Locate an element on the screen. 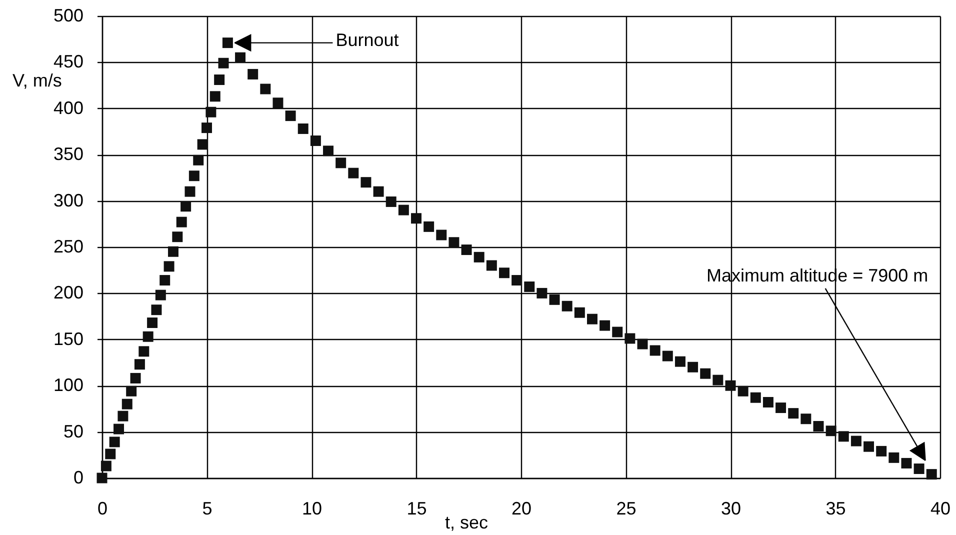 The width and height of the screenshot is (956, 535). x-tick-label: 20 is located at coordinates (521, 508).